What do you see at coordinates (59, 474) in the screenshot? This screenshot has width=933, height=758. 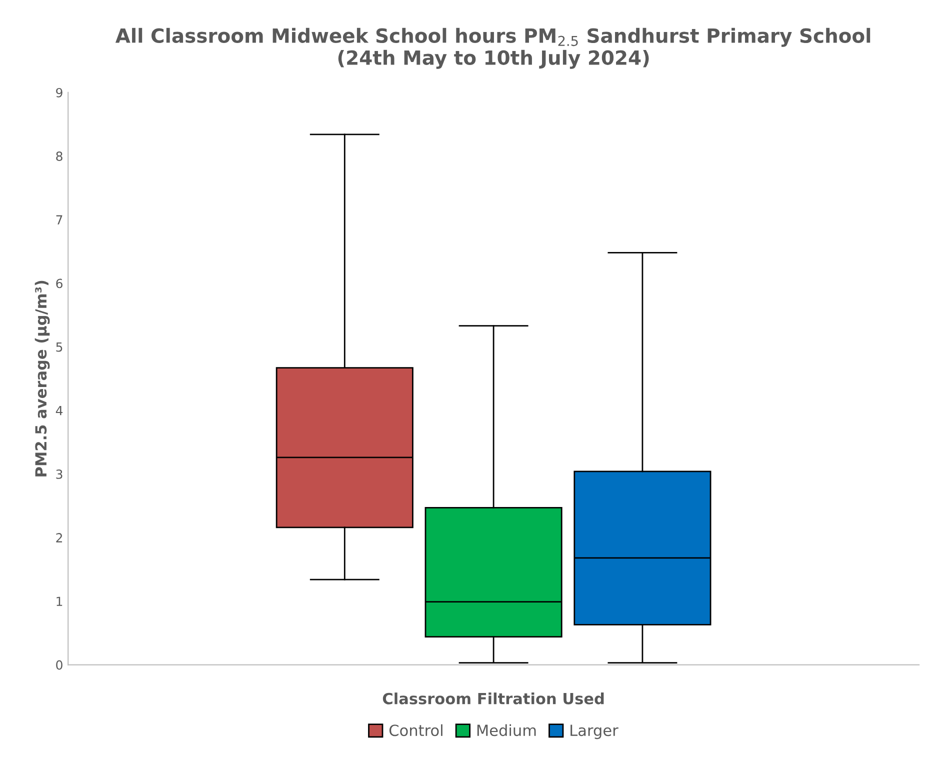 I see `y-tick-label: 3` at bounding box center [59, 474].